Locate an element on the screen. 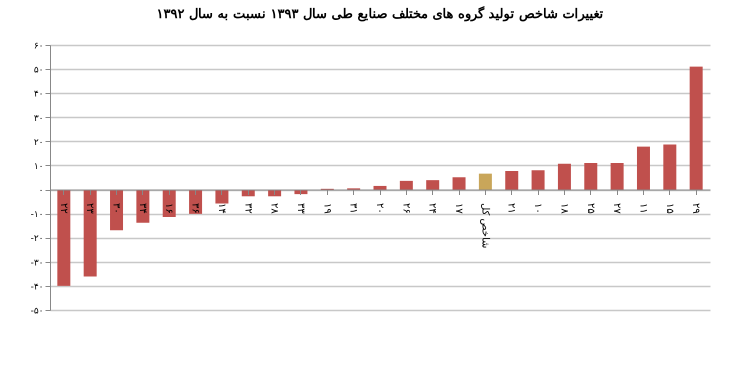 This screenshot has height=365, width=751. x-tick-label: شاخص کل is located at coordinates (484, 225).